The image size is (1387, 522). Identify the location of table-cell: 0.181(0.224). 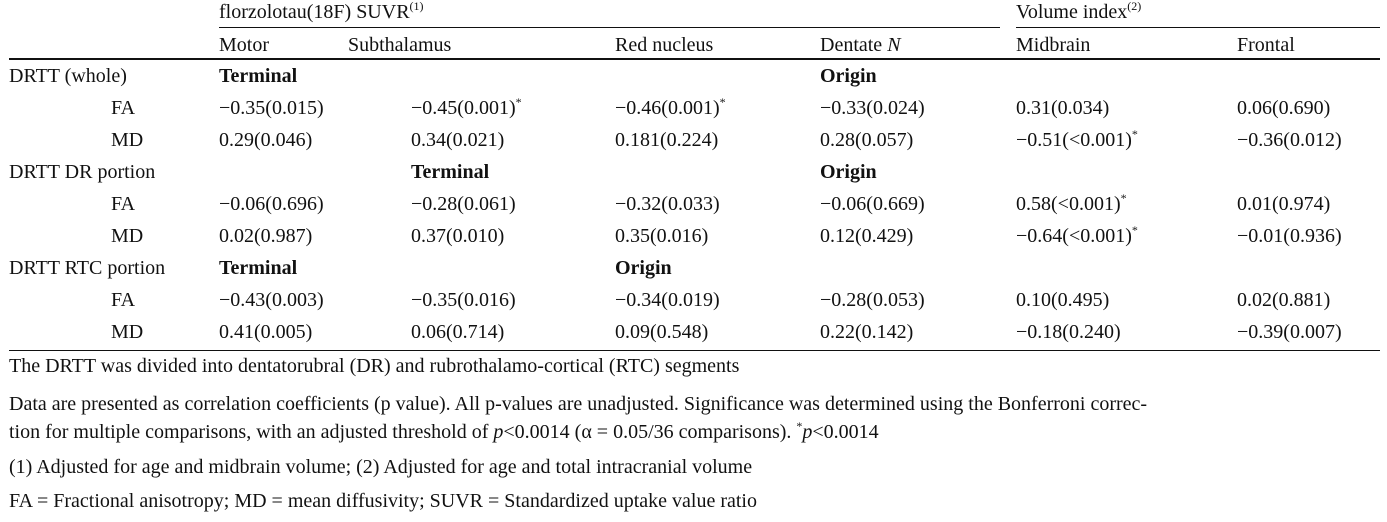
(666, 140).